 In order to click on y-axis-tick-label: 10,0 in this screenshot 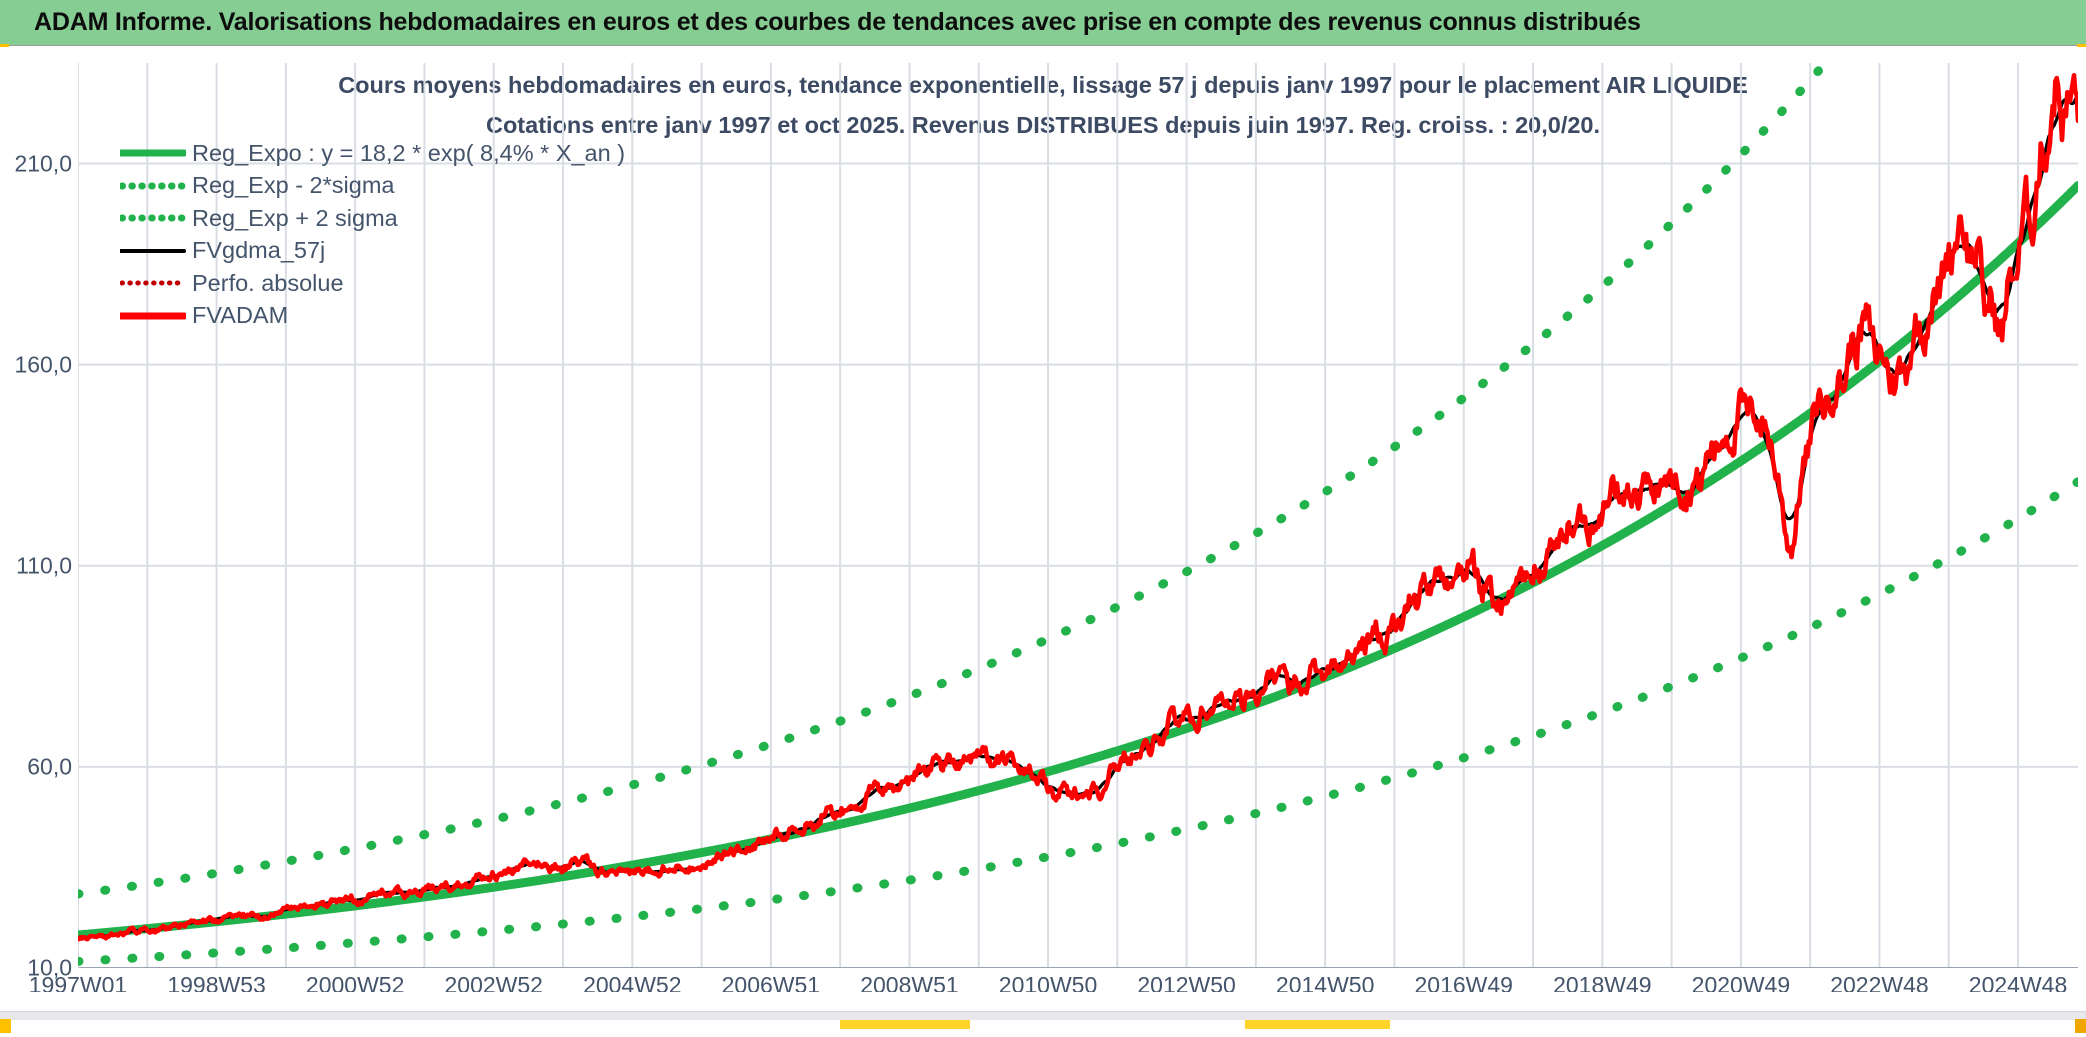, I will do `click(49, 967)`.